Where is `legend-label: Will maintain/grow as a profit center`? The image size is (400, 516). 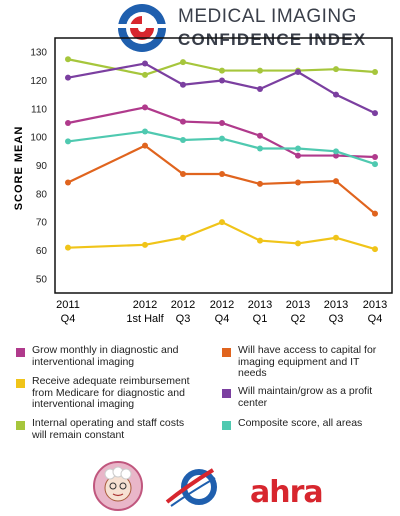
legend-label: Will maintain/grow as a profit center is located at coordinates (305, 397).